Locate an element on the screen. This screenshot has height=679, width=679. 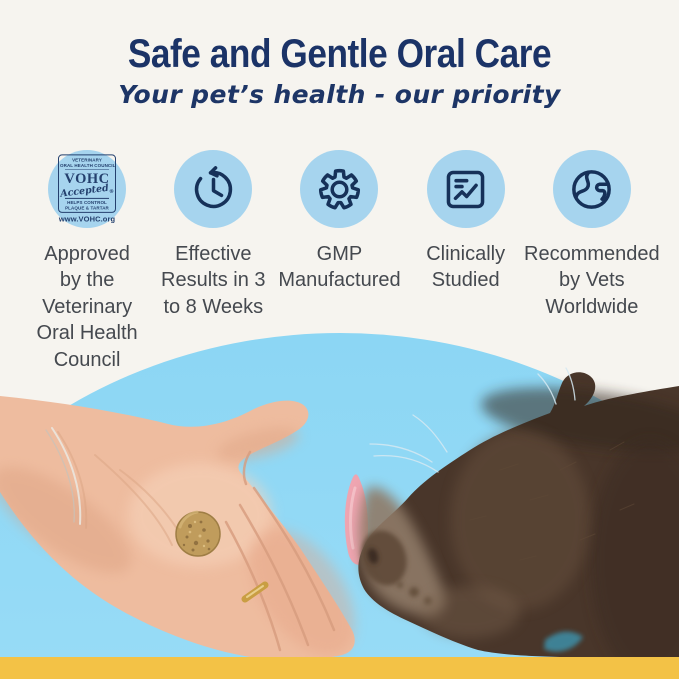
footer-accent-bar is located at coordinates (339, 668).